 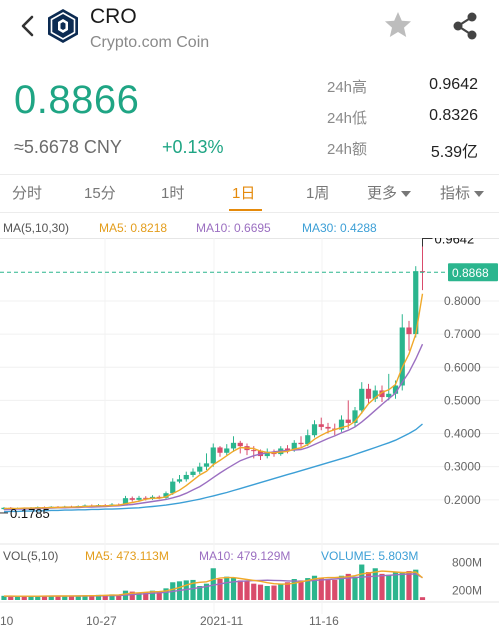 I want to click on low-marker-label: 0.1785, so click(x=30, y=513).